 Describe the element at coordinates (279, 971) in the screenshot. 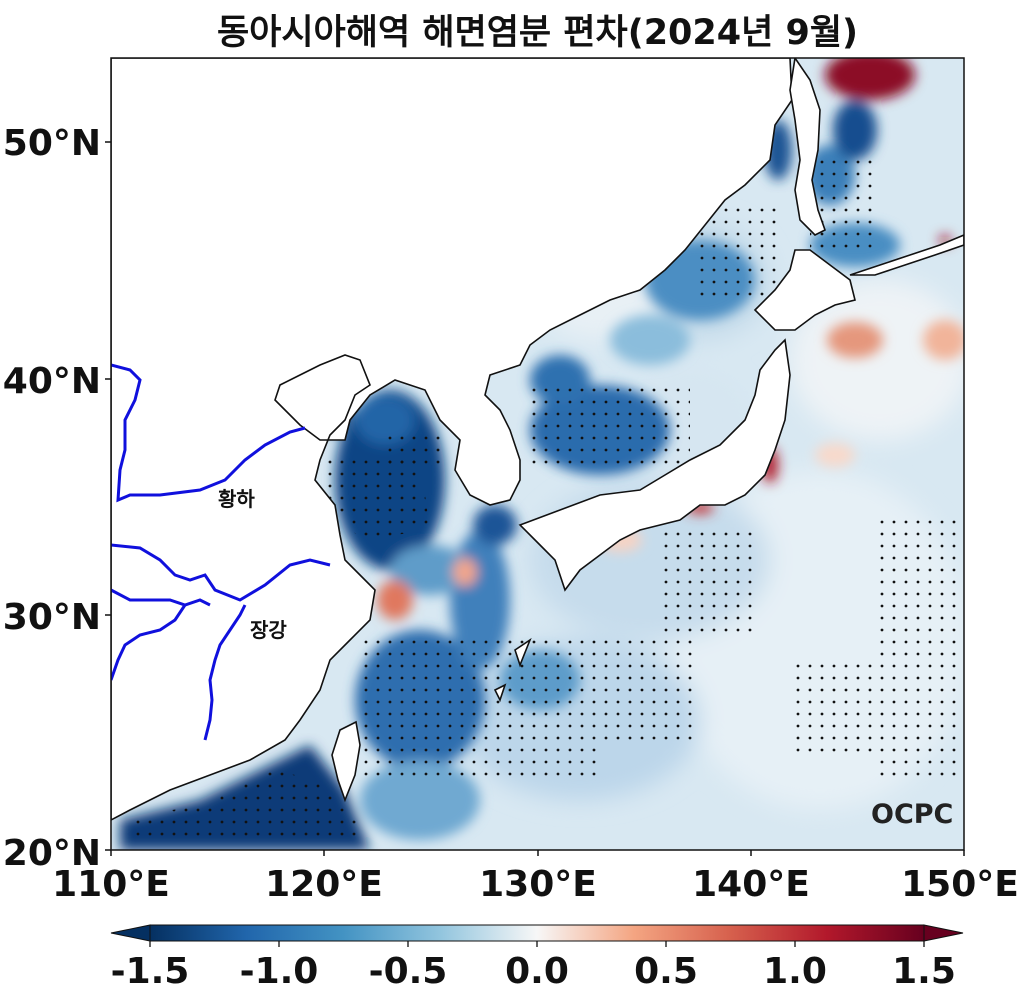

I see `colorbar-tick-label: -1.0` at that location.